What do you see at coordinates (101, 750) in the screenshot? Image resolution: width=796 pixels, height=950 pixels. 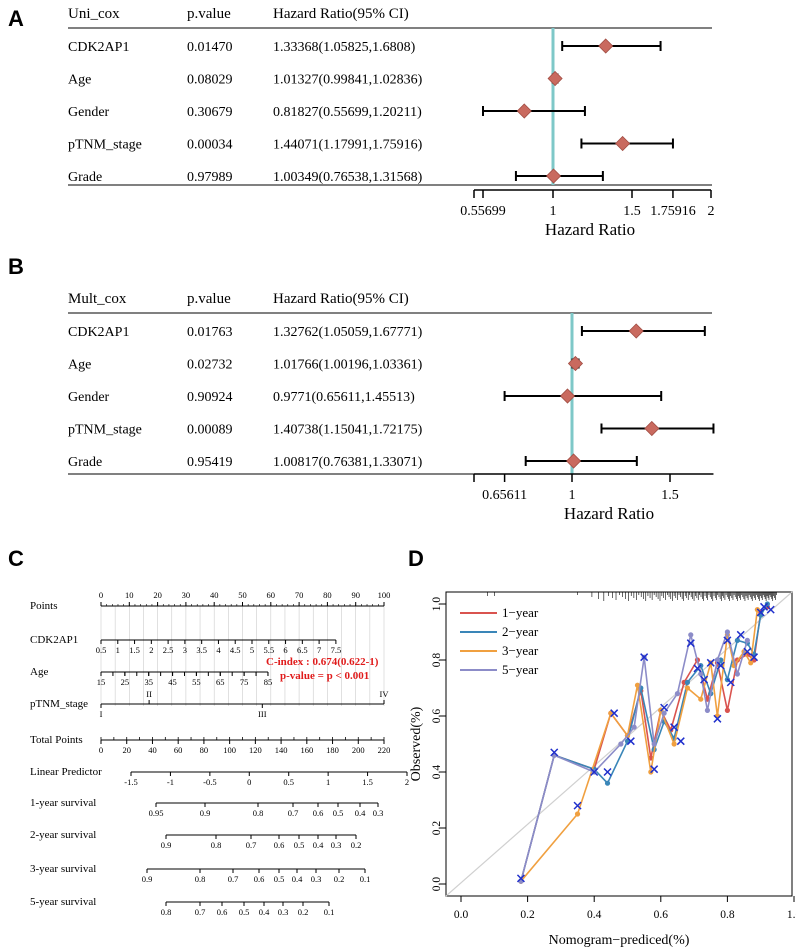 I see `scale-tick-label: 0` at bounding box center [101, 750].